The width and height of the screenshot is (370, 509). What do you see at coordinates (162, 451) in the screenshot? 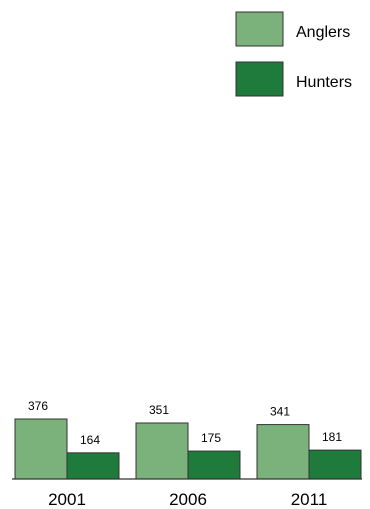
I see `bar-anglers-2006` at bounding box center [162, 451].